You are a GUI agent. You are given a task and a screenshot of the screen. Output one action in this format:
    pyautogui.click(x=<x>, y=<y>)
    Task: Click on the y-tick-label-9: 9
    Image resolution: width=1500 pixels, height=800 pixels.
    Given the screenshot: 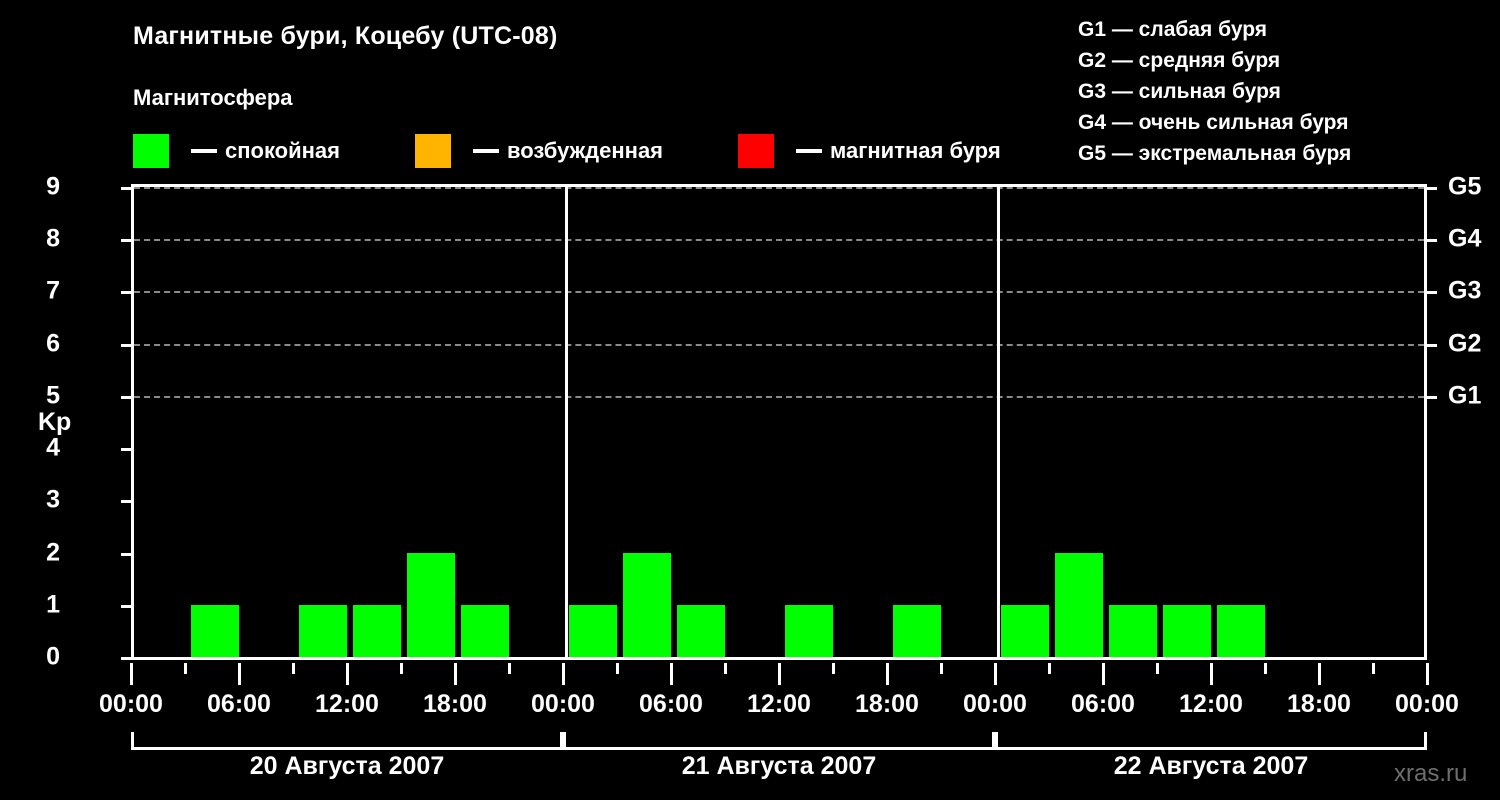 What is the action you would take?
    pyautogui.click(x=53, y=186)
    